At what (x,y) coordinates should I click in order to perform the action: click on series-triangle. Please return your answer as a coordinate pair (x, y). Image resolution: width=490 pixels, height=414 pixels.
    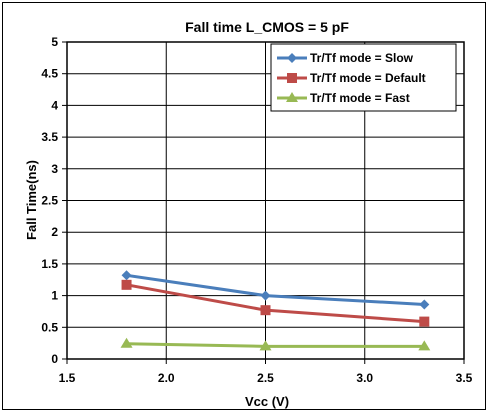
    Looking at the image, I should click on (275, 344).